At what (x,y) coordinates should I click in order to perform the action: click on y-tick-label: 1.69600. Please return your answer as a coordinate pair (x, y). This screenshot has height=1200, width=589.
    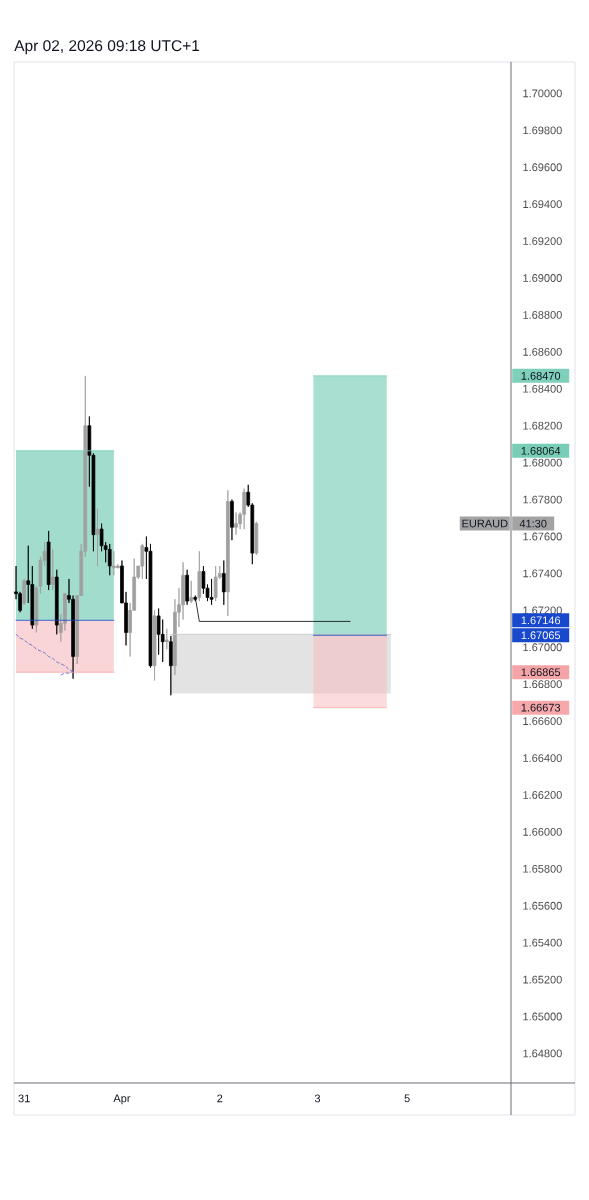
    Looking at the image, I should click on (542, 167).